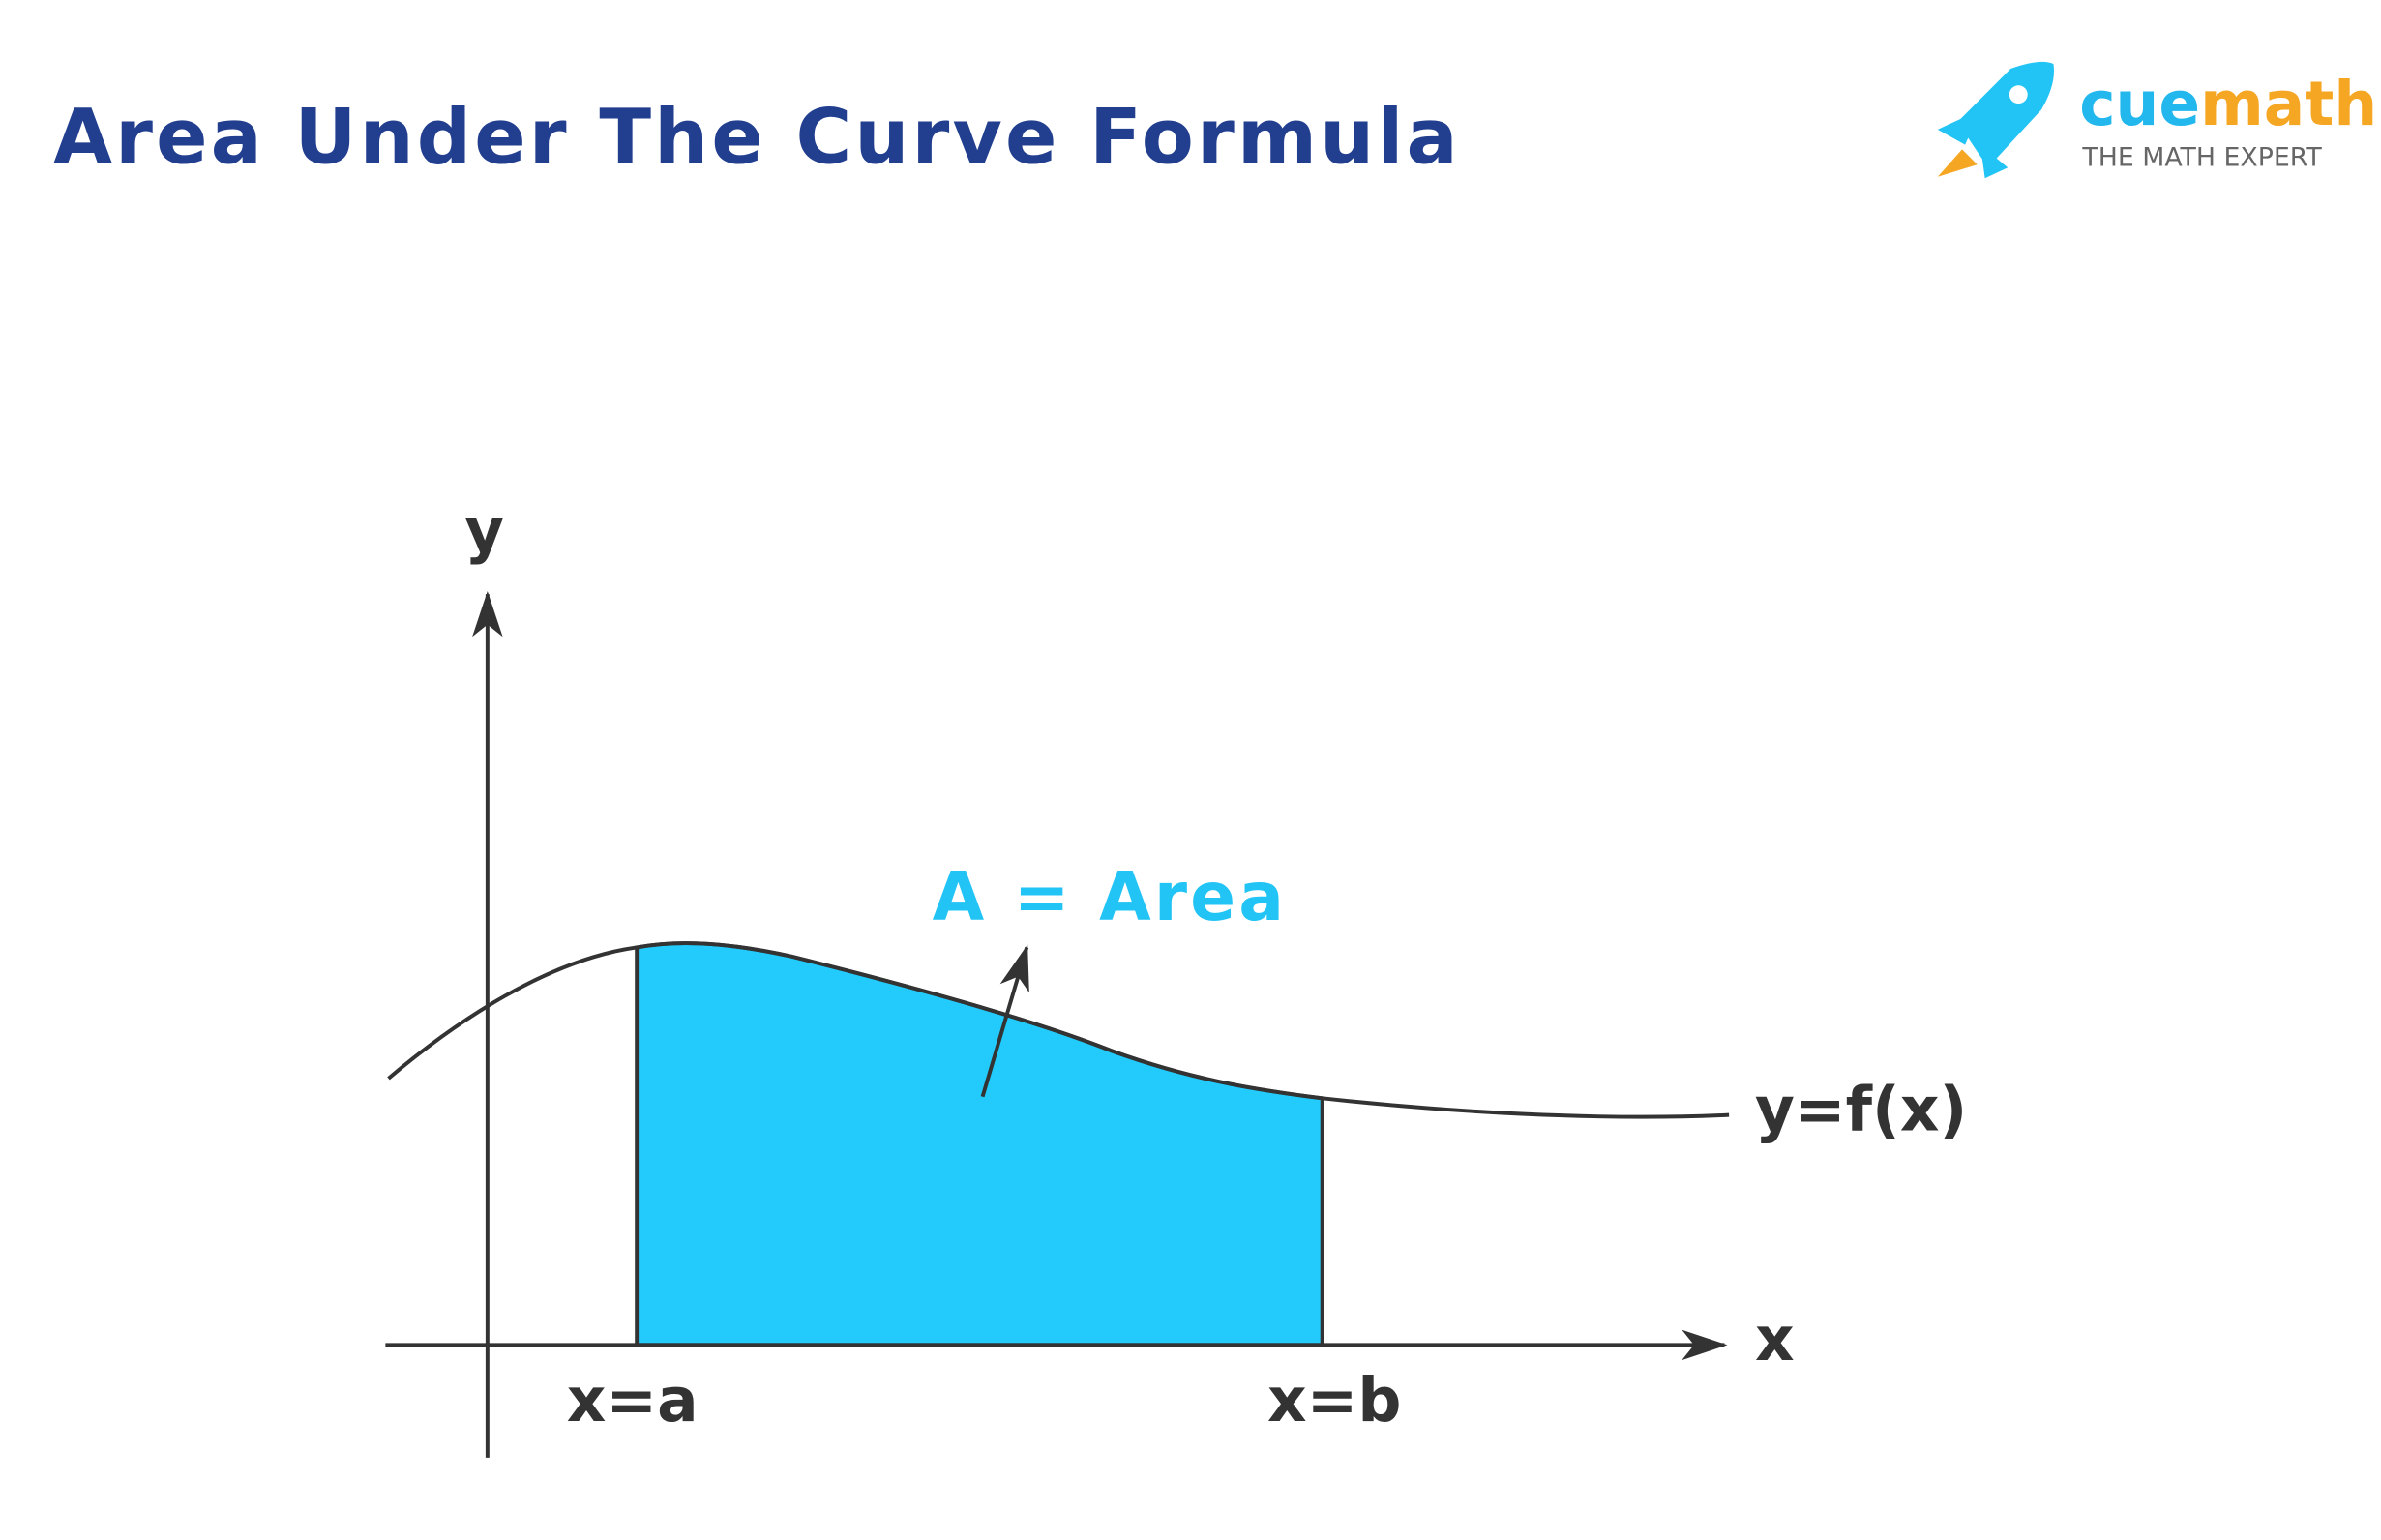 The width and height of the screenshot is (2381, 1540). I want to click on brand-math: math, so click(2288, 104).